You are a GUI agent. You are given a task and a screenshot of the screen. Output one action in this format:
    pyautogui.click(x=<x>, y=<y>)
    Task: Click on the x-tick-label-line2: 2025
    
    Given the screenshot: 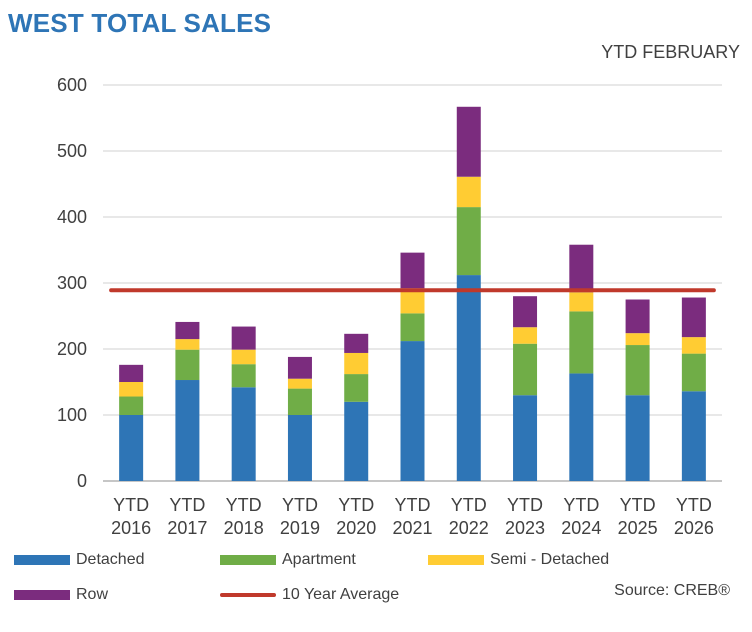 What is the action you would take?
    pyautogui.click(x=638, y=528)
    